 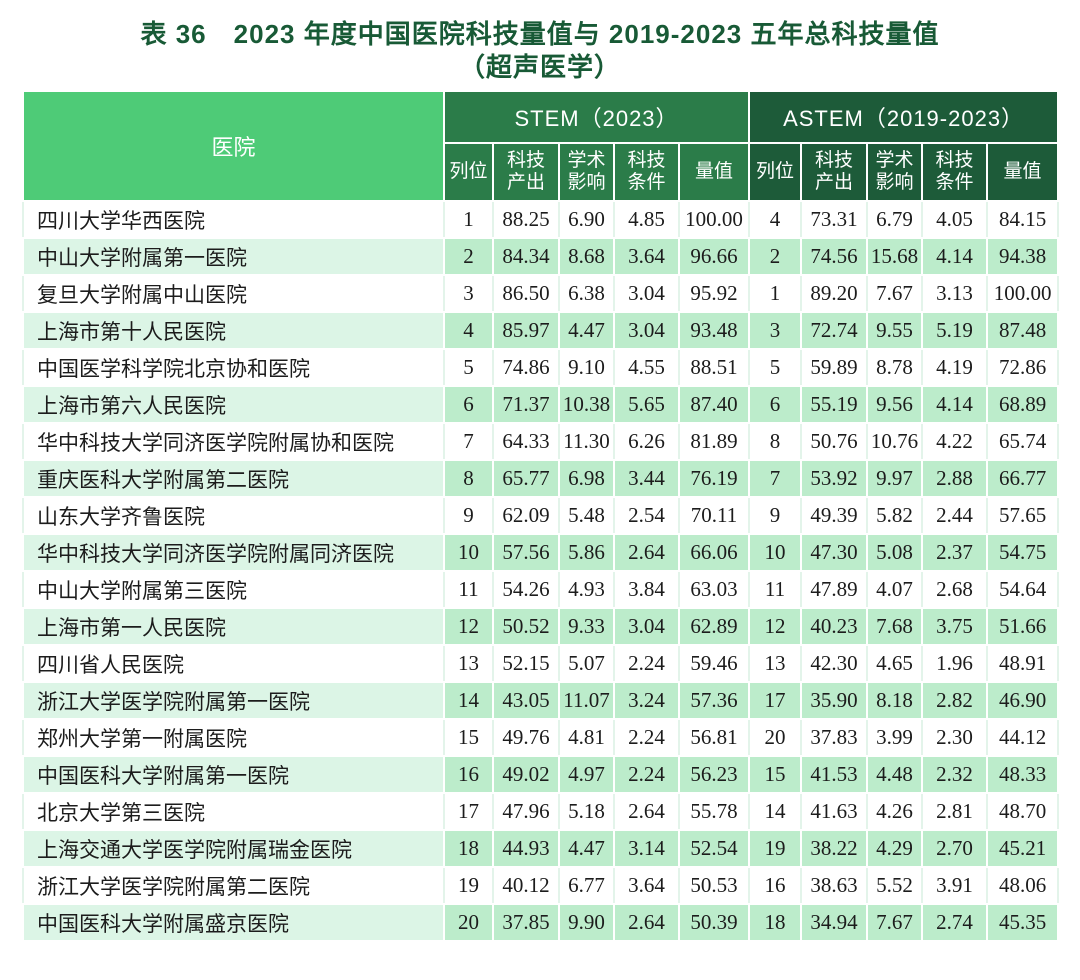 What do you see at coordinates (775, 811) in the screenshot?
I see `value-cell: 14` at bounding box center [775, 811].